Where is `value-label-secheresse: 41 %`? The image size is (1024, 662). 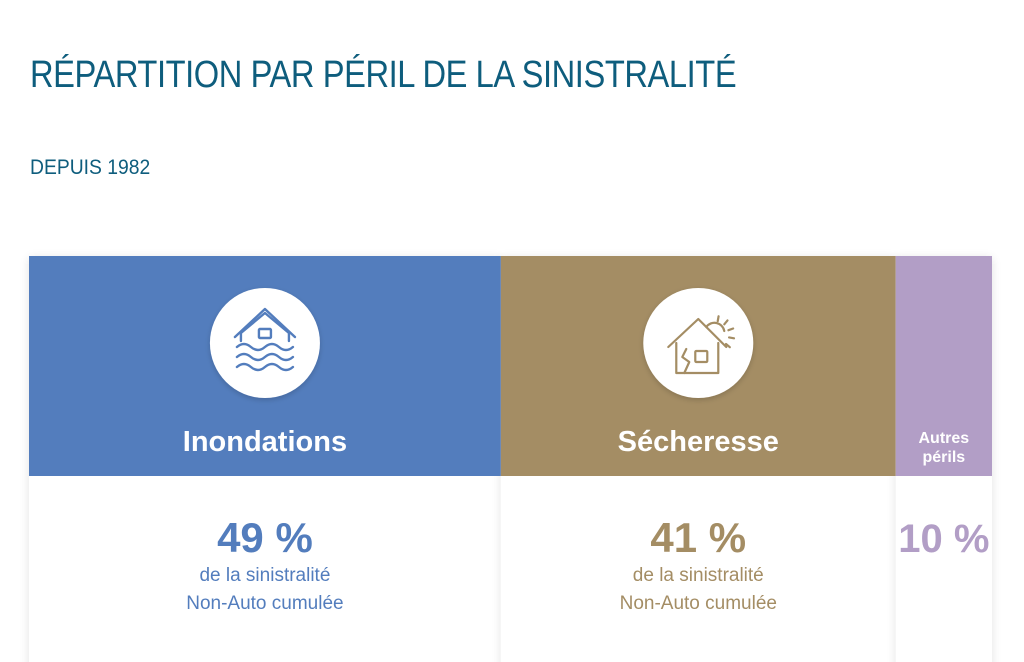
value-label-secheresse: 41 % is located at coordinates (698, 537).